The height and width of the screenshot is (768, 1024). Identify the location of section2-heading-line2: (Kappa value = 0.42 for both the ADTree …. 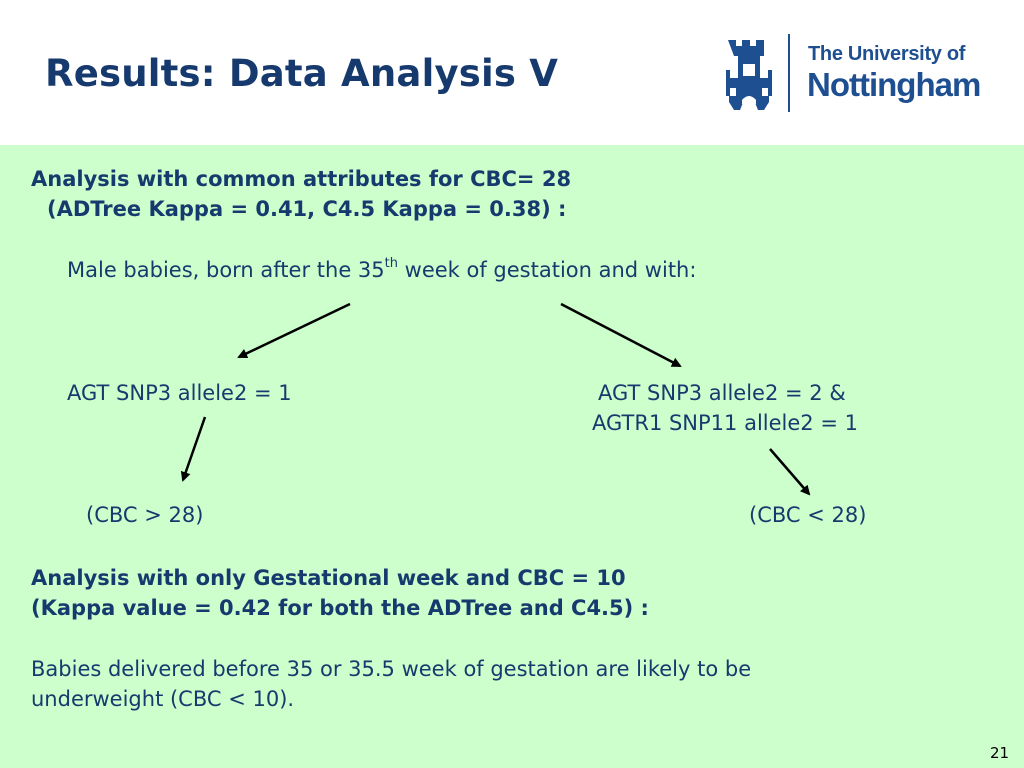
(340, 608).